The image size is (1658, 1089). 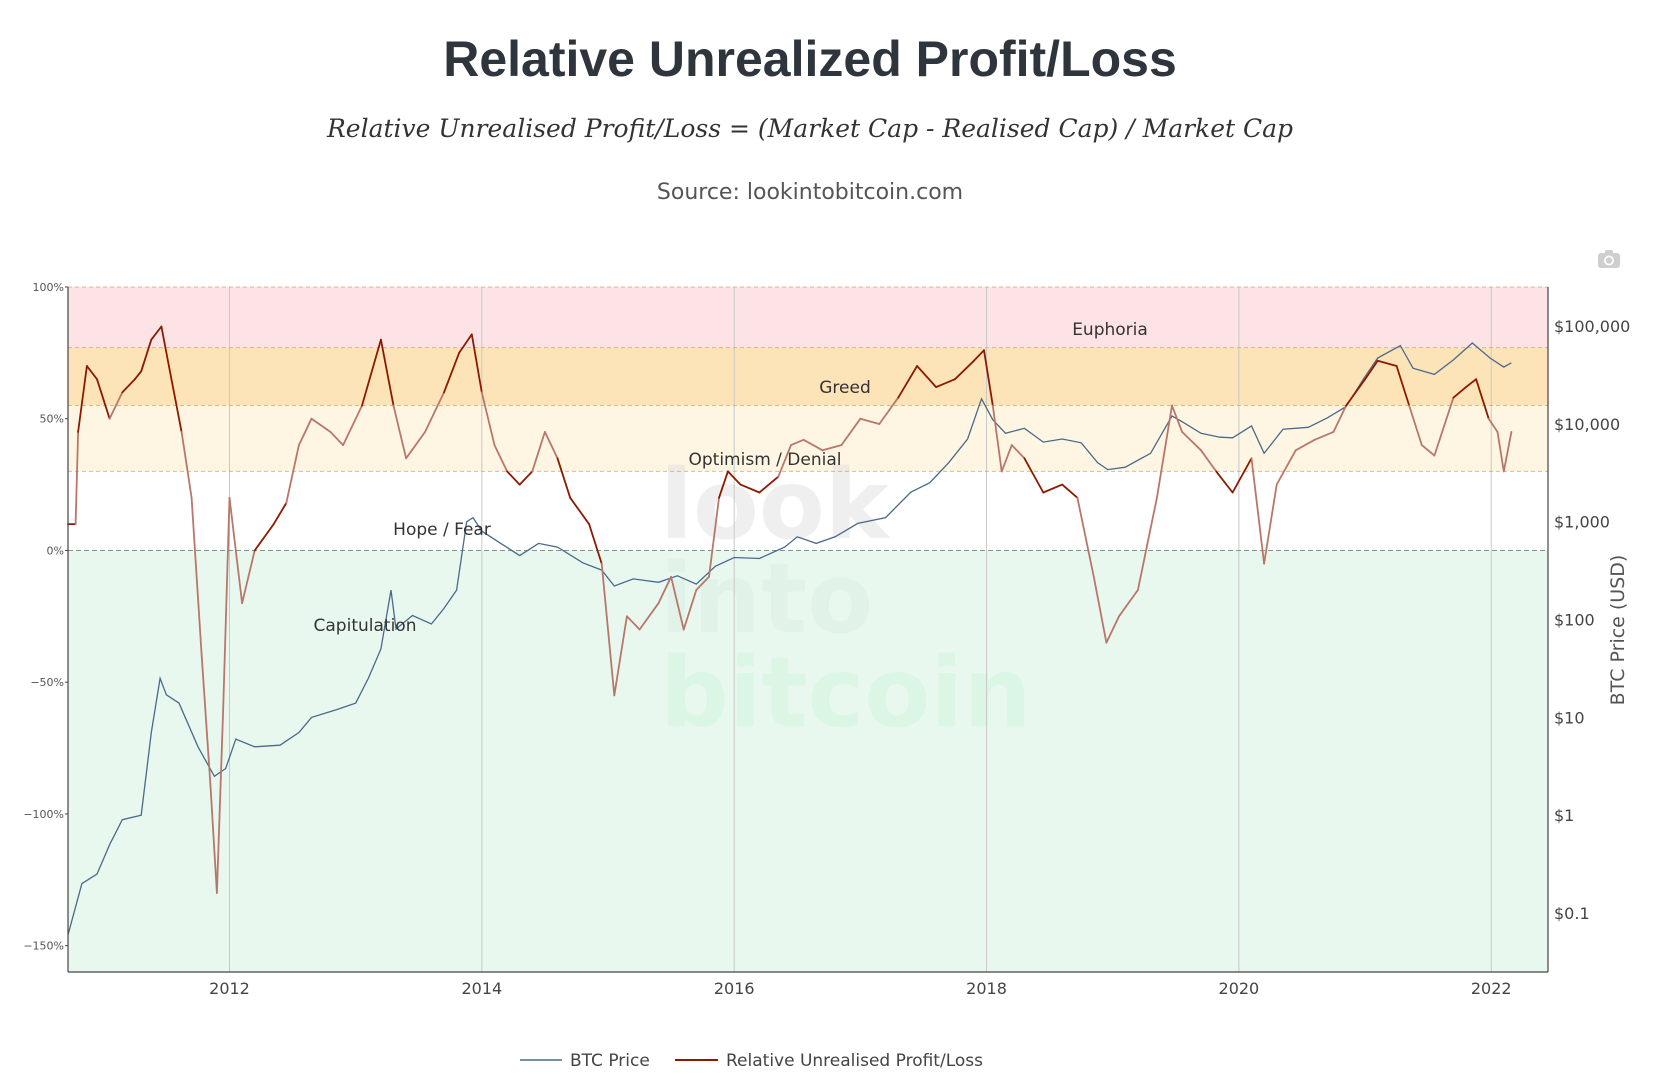 What do you see at coordinates (775, 505) in the screenshot?
I see `watermark-look: look` at bounding box center [775, 505].